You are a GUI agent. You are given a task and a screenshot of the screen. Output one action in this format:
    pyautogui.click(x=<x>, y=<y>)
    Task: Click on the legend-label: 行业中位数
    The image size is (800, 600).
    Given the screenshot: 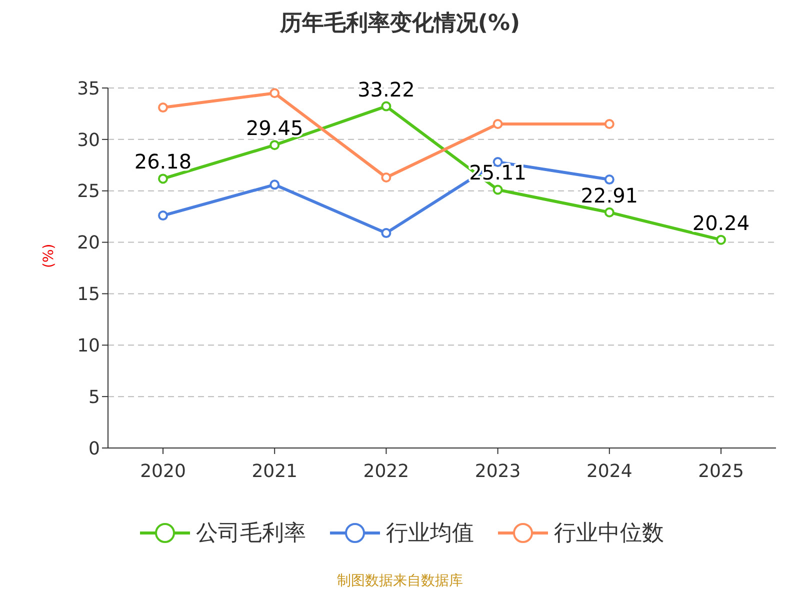 What is the action you would take?
    pyautogui.click(x=609, y=534)
    